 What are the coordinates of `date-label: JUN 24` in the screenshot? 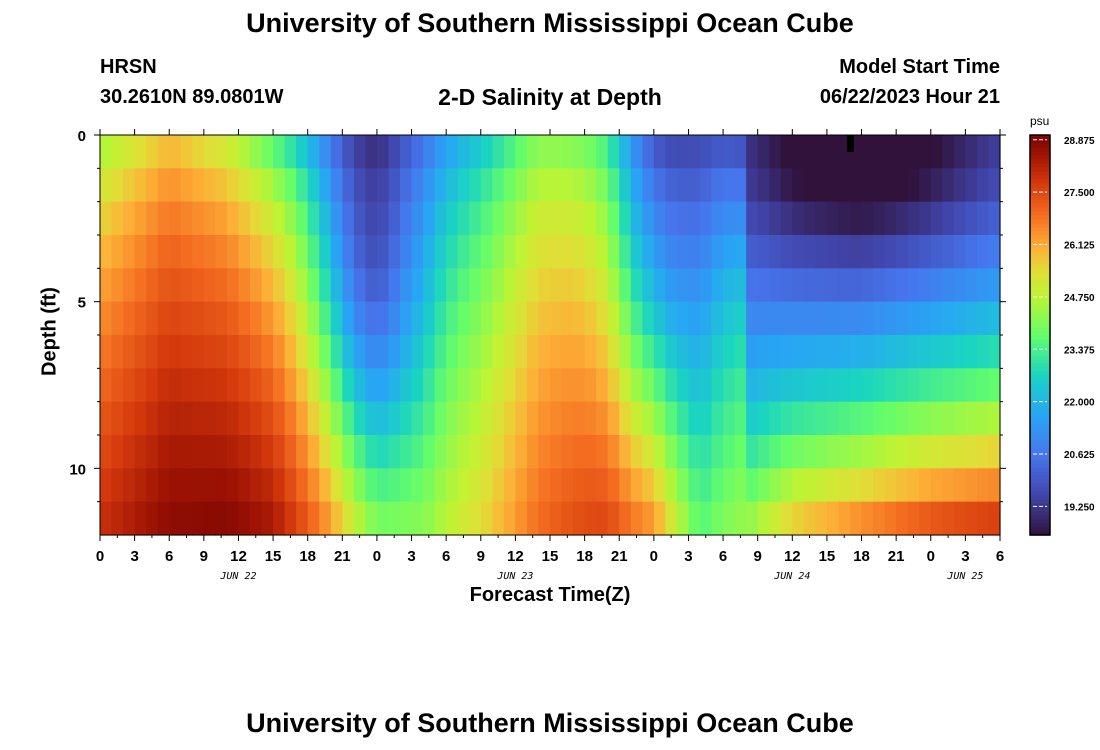 It's located at (791, 576).